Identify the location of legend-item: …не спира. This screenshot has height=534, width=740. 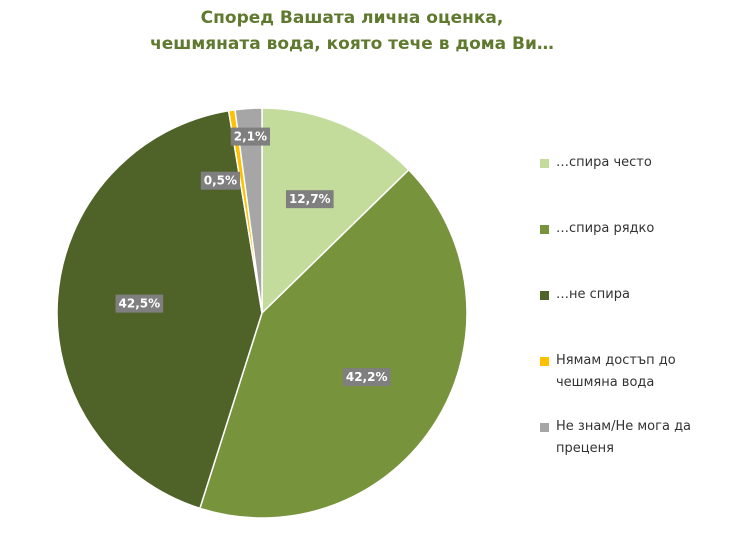
(625, 317).